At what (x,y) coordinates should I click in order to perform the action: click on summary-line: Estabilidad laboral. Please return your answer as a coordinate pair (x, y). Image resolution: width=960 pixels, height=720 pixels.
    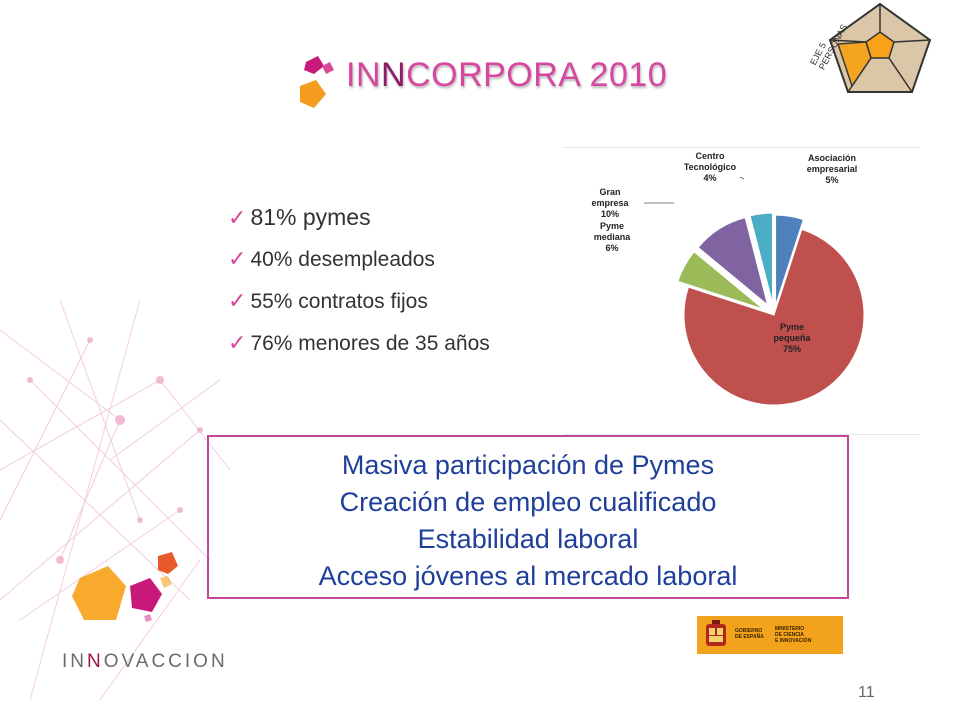
    Looking at the image, I should click on (528, 539).